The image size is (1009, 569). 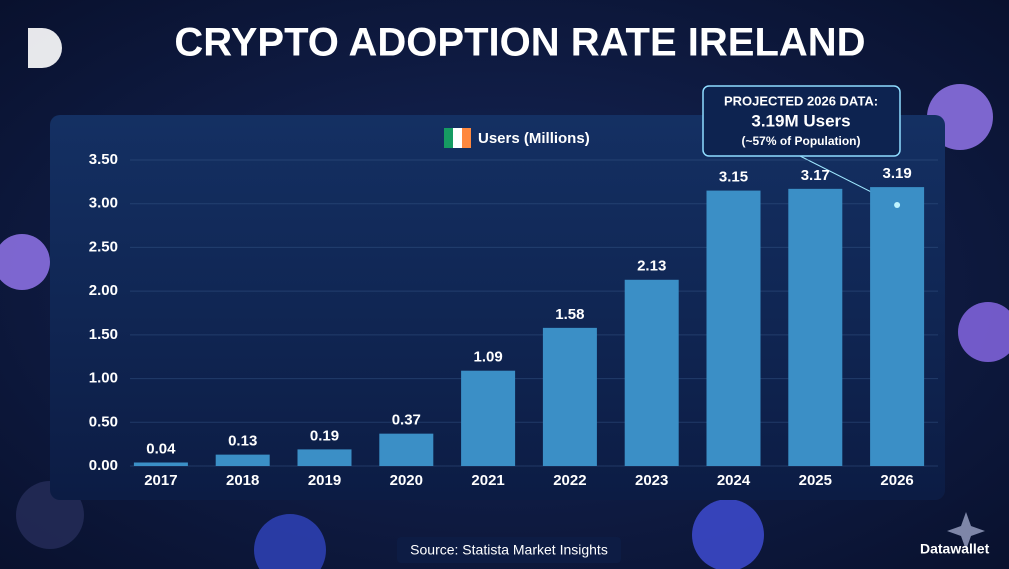 What do you see at coordinates (242, 441) in the screenshot?
I see `value-label: 0.13` at bounding box center [242, 441].